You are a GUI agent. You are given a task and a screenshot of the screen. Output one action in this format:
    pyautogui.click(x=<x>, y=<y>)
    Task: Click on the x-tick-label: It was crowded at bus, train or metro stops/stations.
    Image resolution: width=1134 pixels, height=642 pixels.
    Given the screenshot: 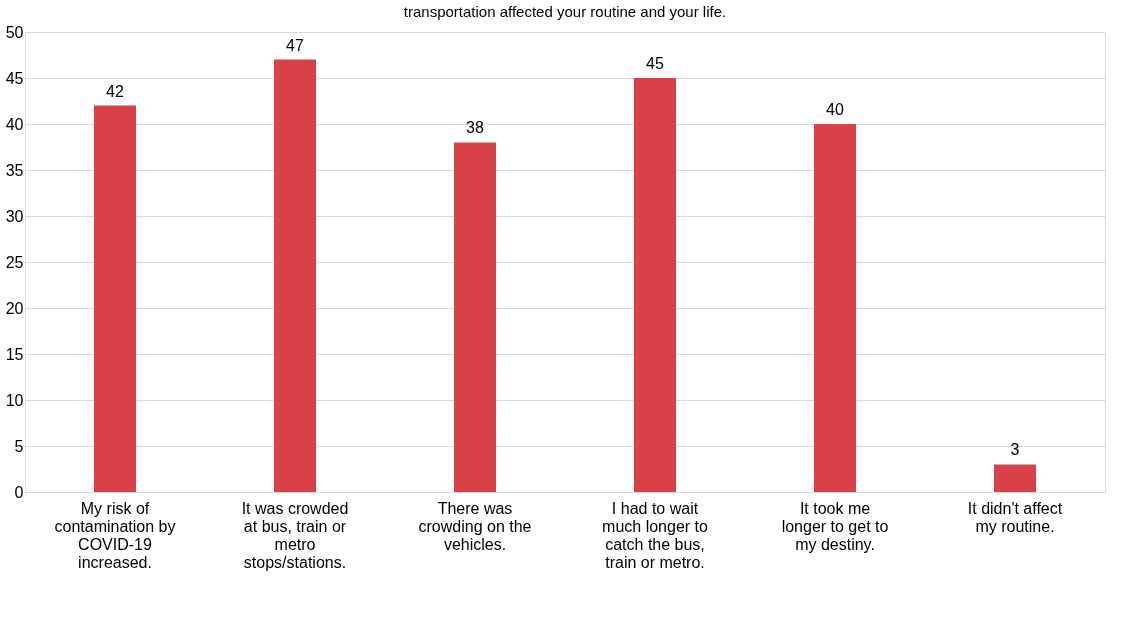 What is the action you would take?
    pyautogui.click(x=295, y=535)
    